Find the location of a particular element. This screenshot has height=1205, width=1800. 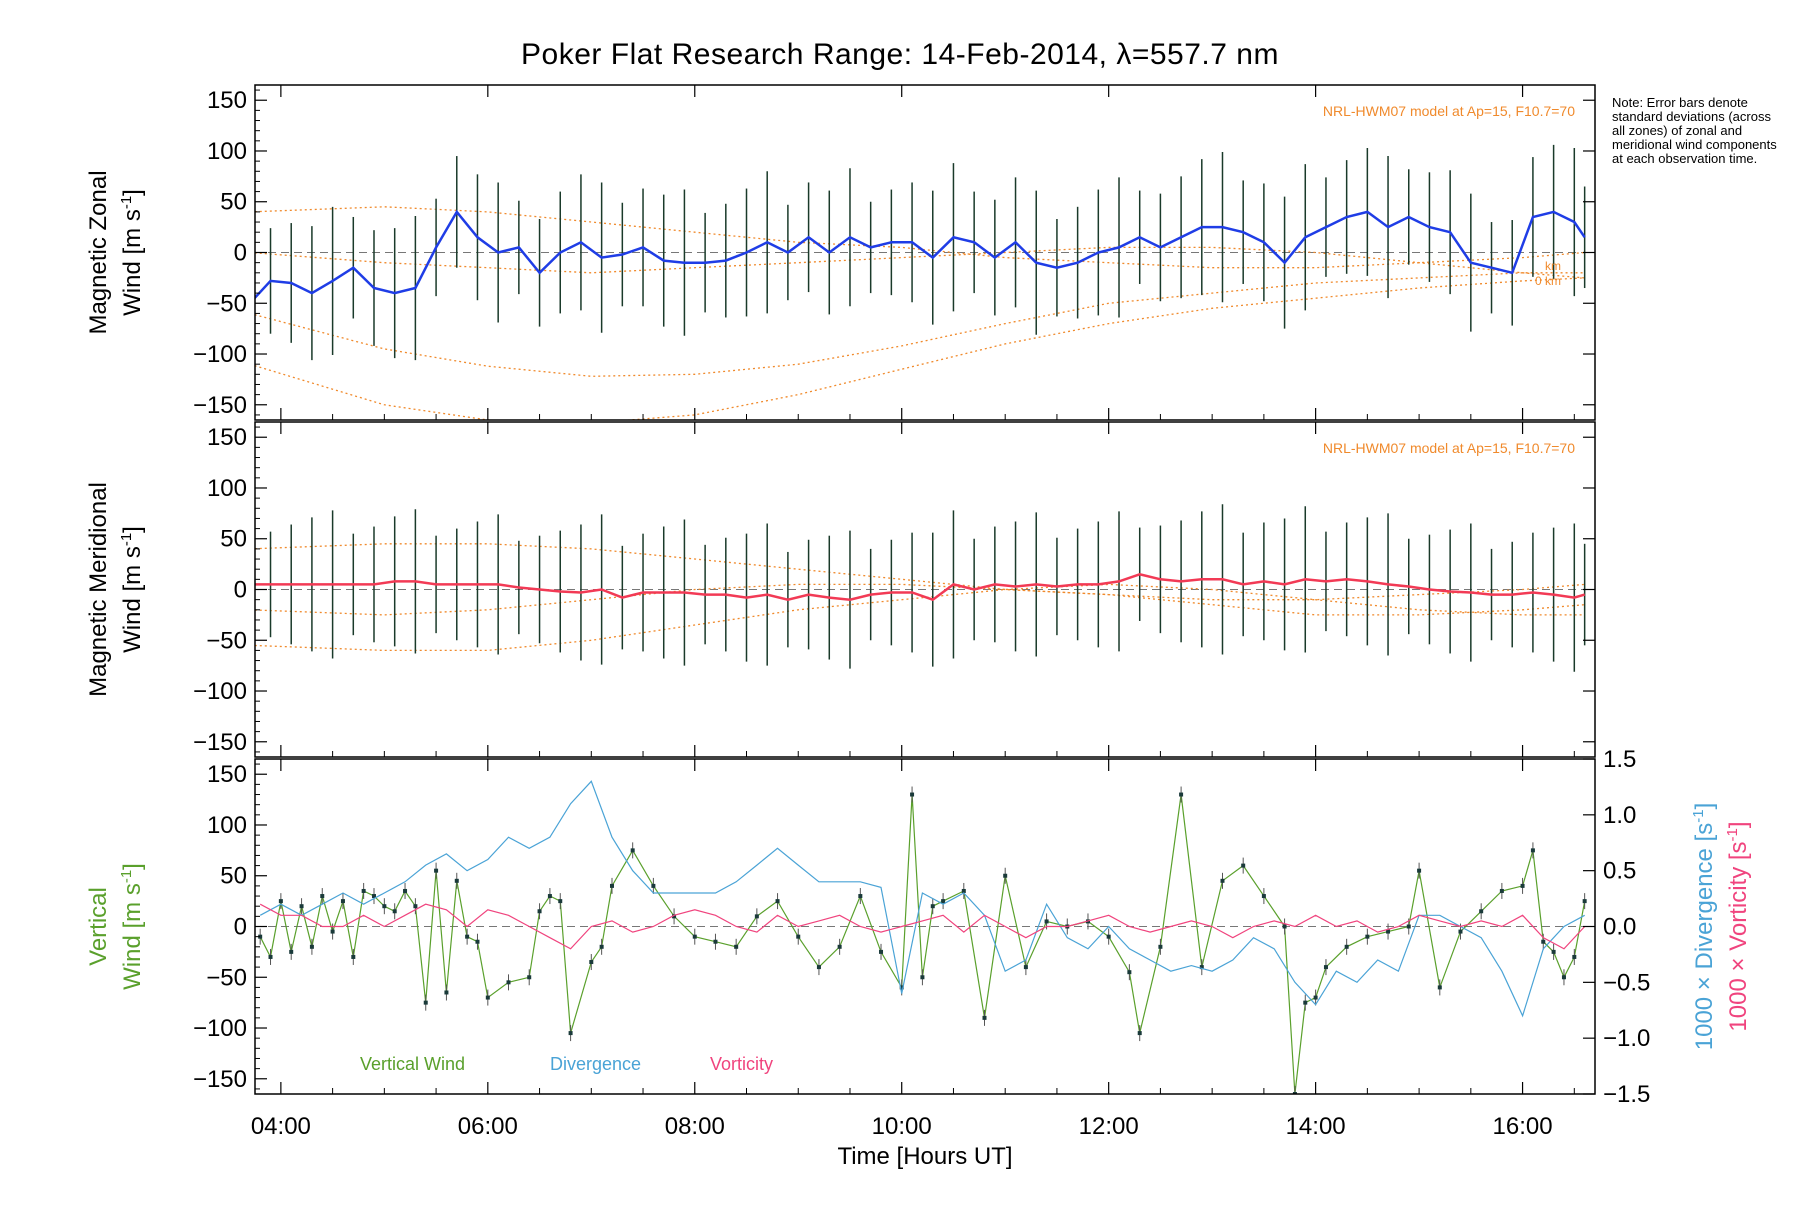

x-tick-label: 10:00 is located at coordinates (902, 1126).